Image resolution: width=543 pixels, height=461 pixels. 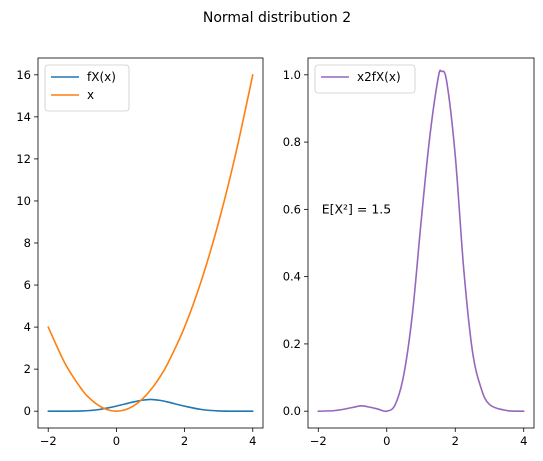 I want to click on expectation-annotation: E[X²] = 1.5, so click(x=357, y=208).